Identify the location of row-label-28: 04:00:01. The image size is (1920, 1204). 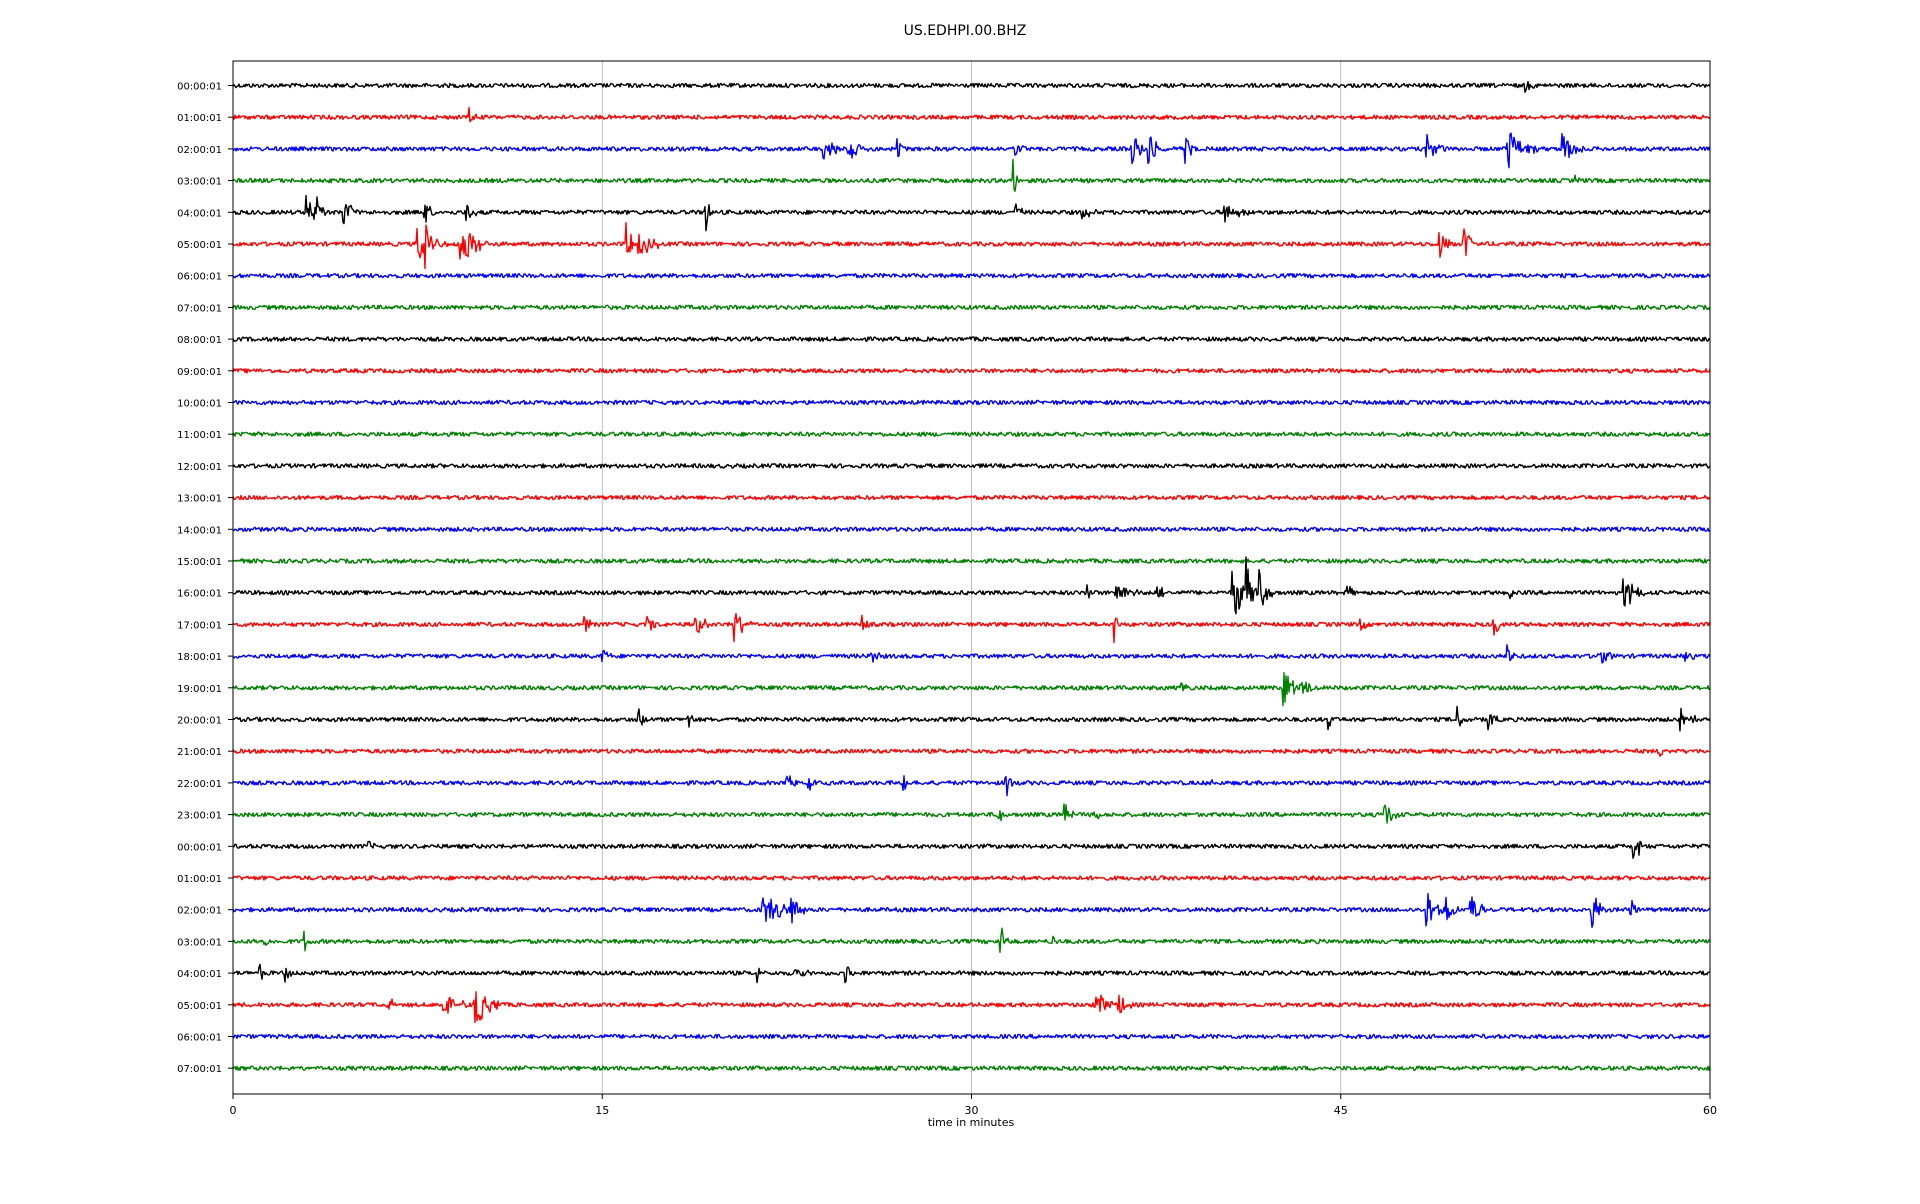
(199, 974).